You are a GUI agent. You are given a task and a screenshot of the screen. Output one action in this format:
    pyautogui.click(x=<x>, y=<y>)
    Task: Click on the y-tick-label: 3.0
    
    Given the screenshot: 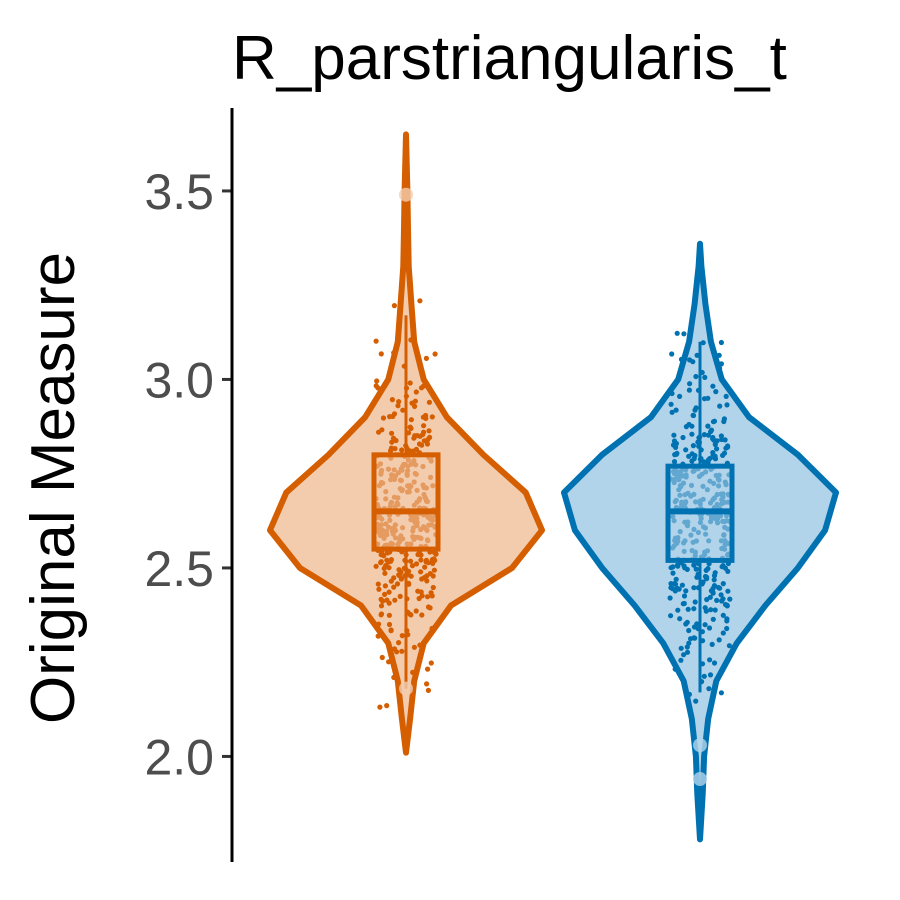 What is the action you would take?
    pyautogui.click(x=179, y=380)
    